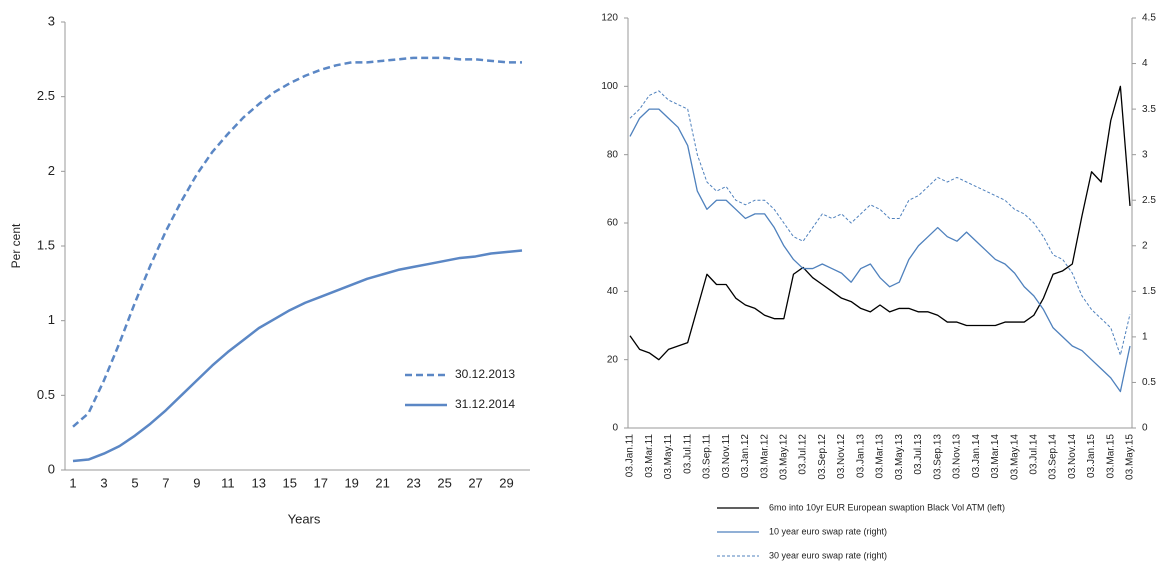 The width and height of the screenshot is (1167, 563). What do you see at coordinates (46, 394) in the screenshot?
I see `y-tick-label: 0.5` at bounding box center [46, 394].